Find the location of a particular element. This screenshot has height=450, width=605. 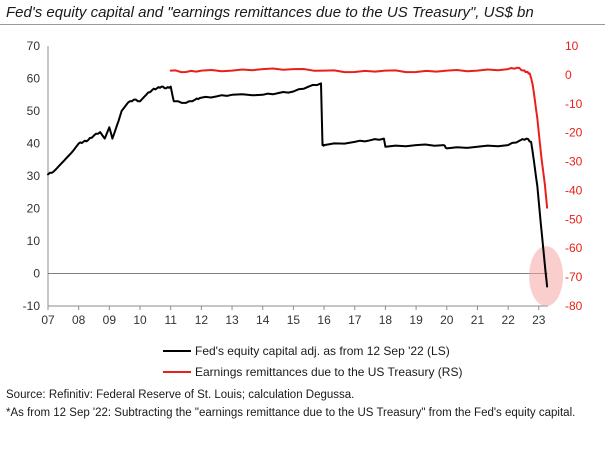

y-left-tick-label: 10 is located at coordinates (34, 241).